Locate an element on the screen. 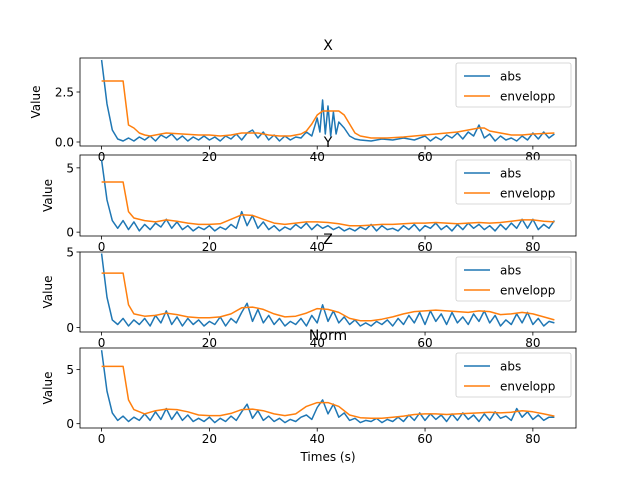 The image size is (640, 480). x-axis-label: Times (s) is located at coordinates (327, 457).